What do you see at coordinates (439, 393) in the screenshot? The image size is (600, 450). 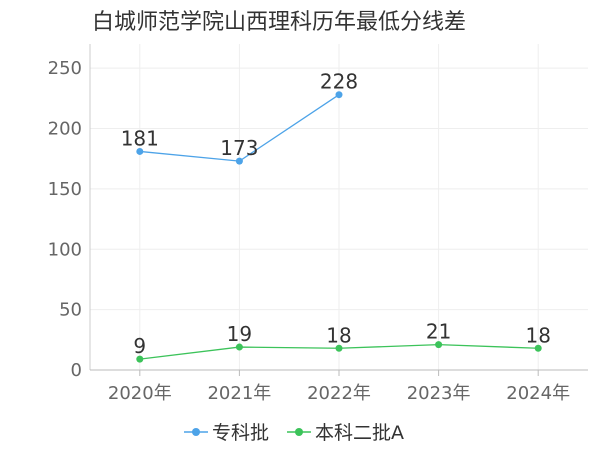 I see `x-tick-label: 2023年` at bounding box center [439, 393].